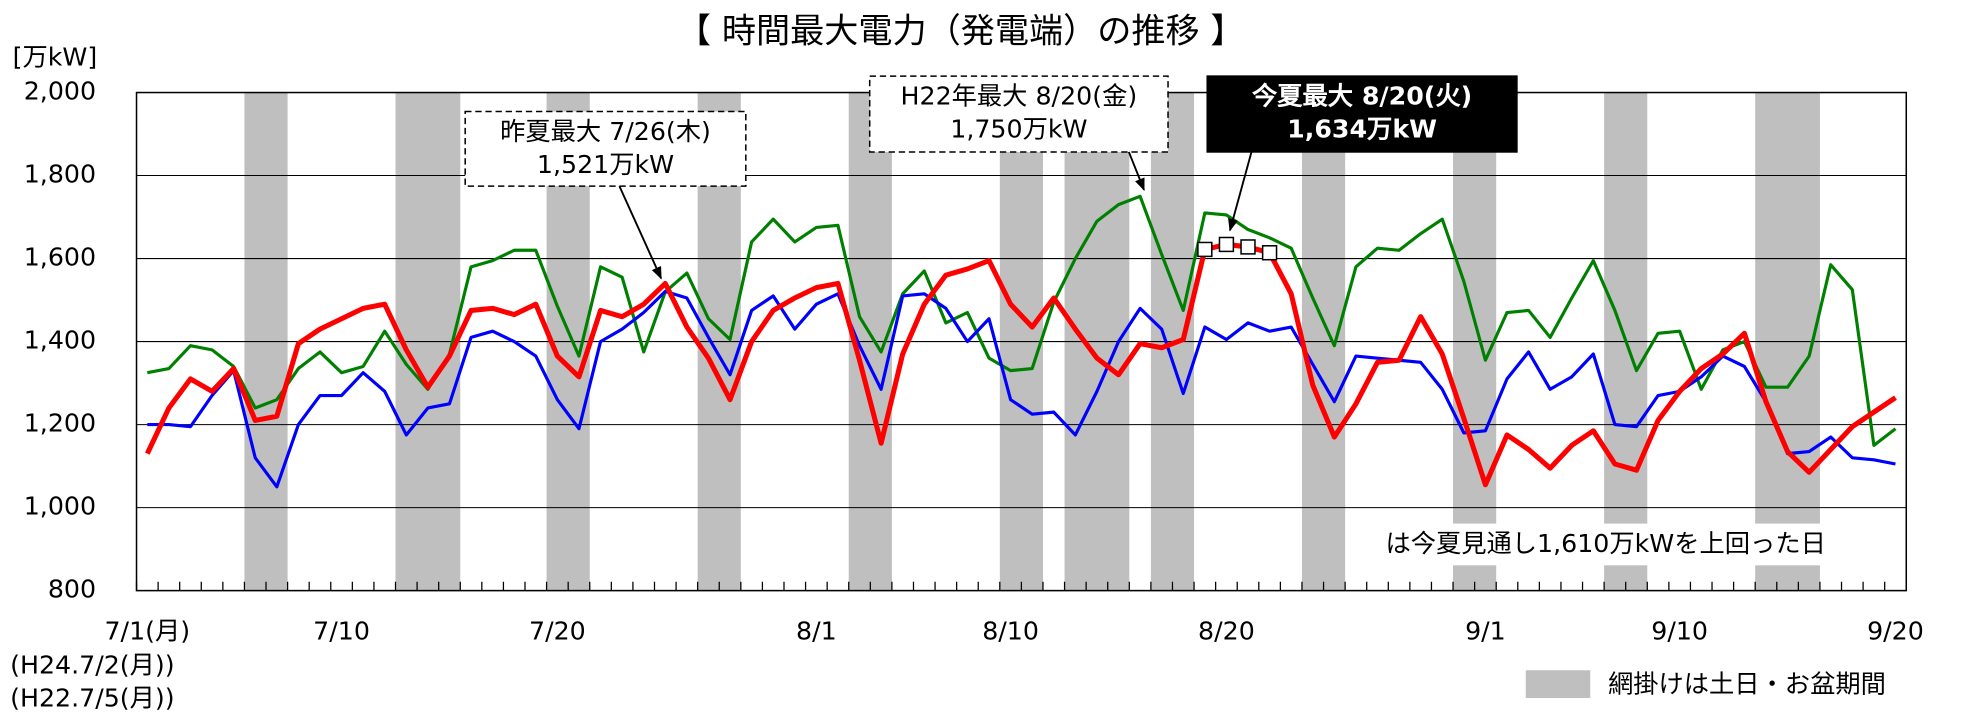 The image size is (1972, 716). What do you see at coordinates (60, 340) in the screenshot?
I see `y-tick-label: 1,400` at bounding box center [60, 340].